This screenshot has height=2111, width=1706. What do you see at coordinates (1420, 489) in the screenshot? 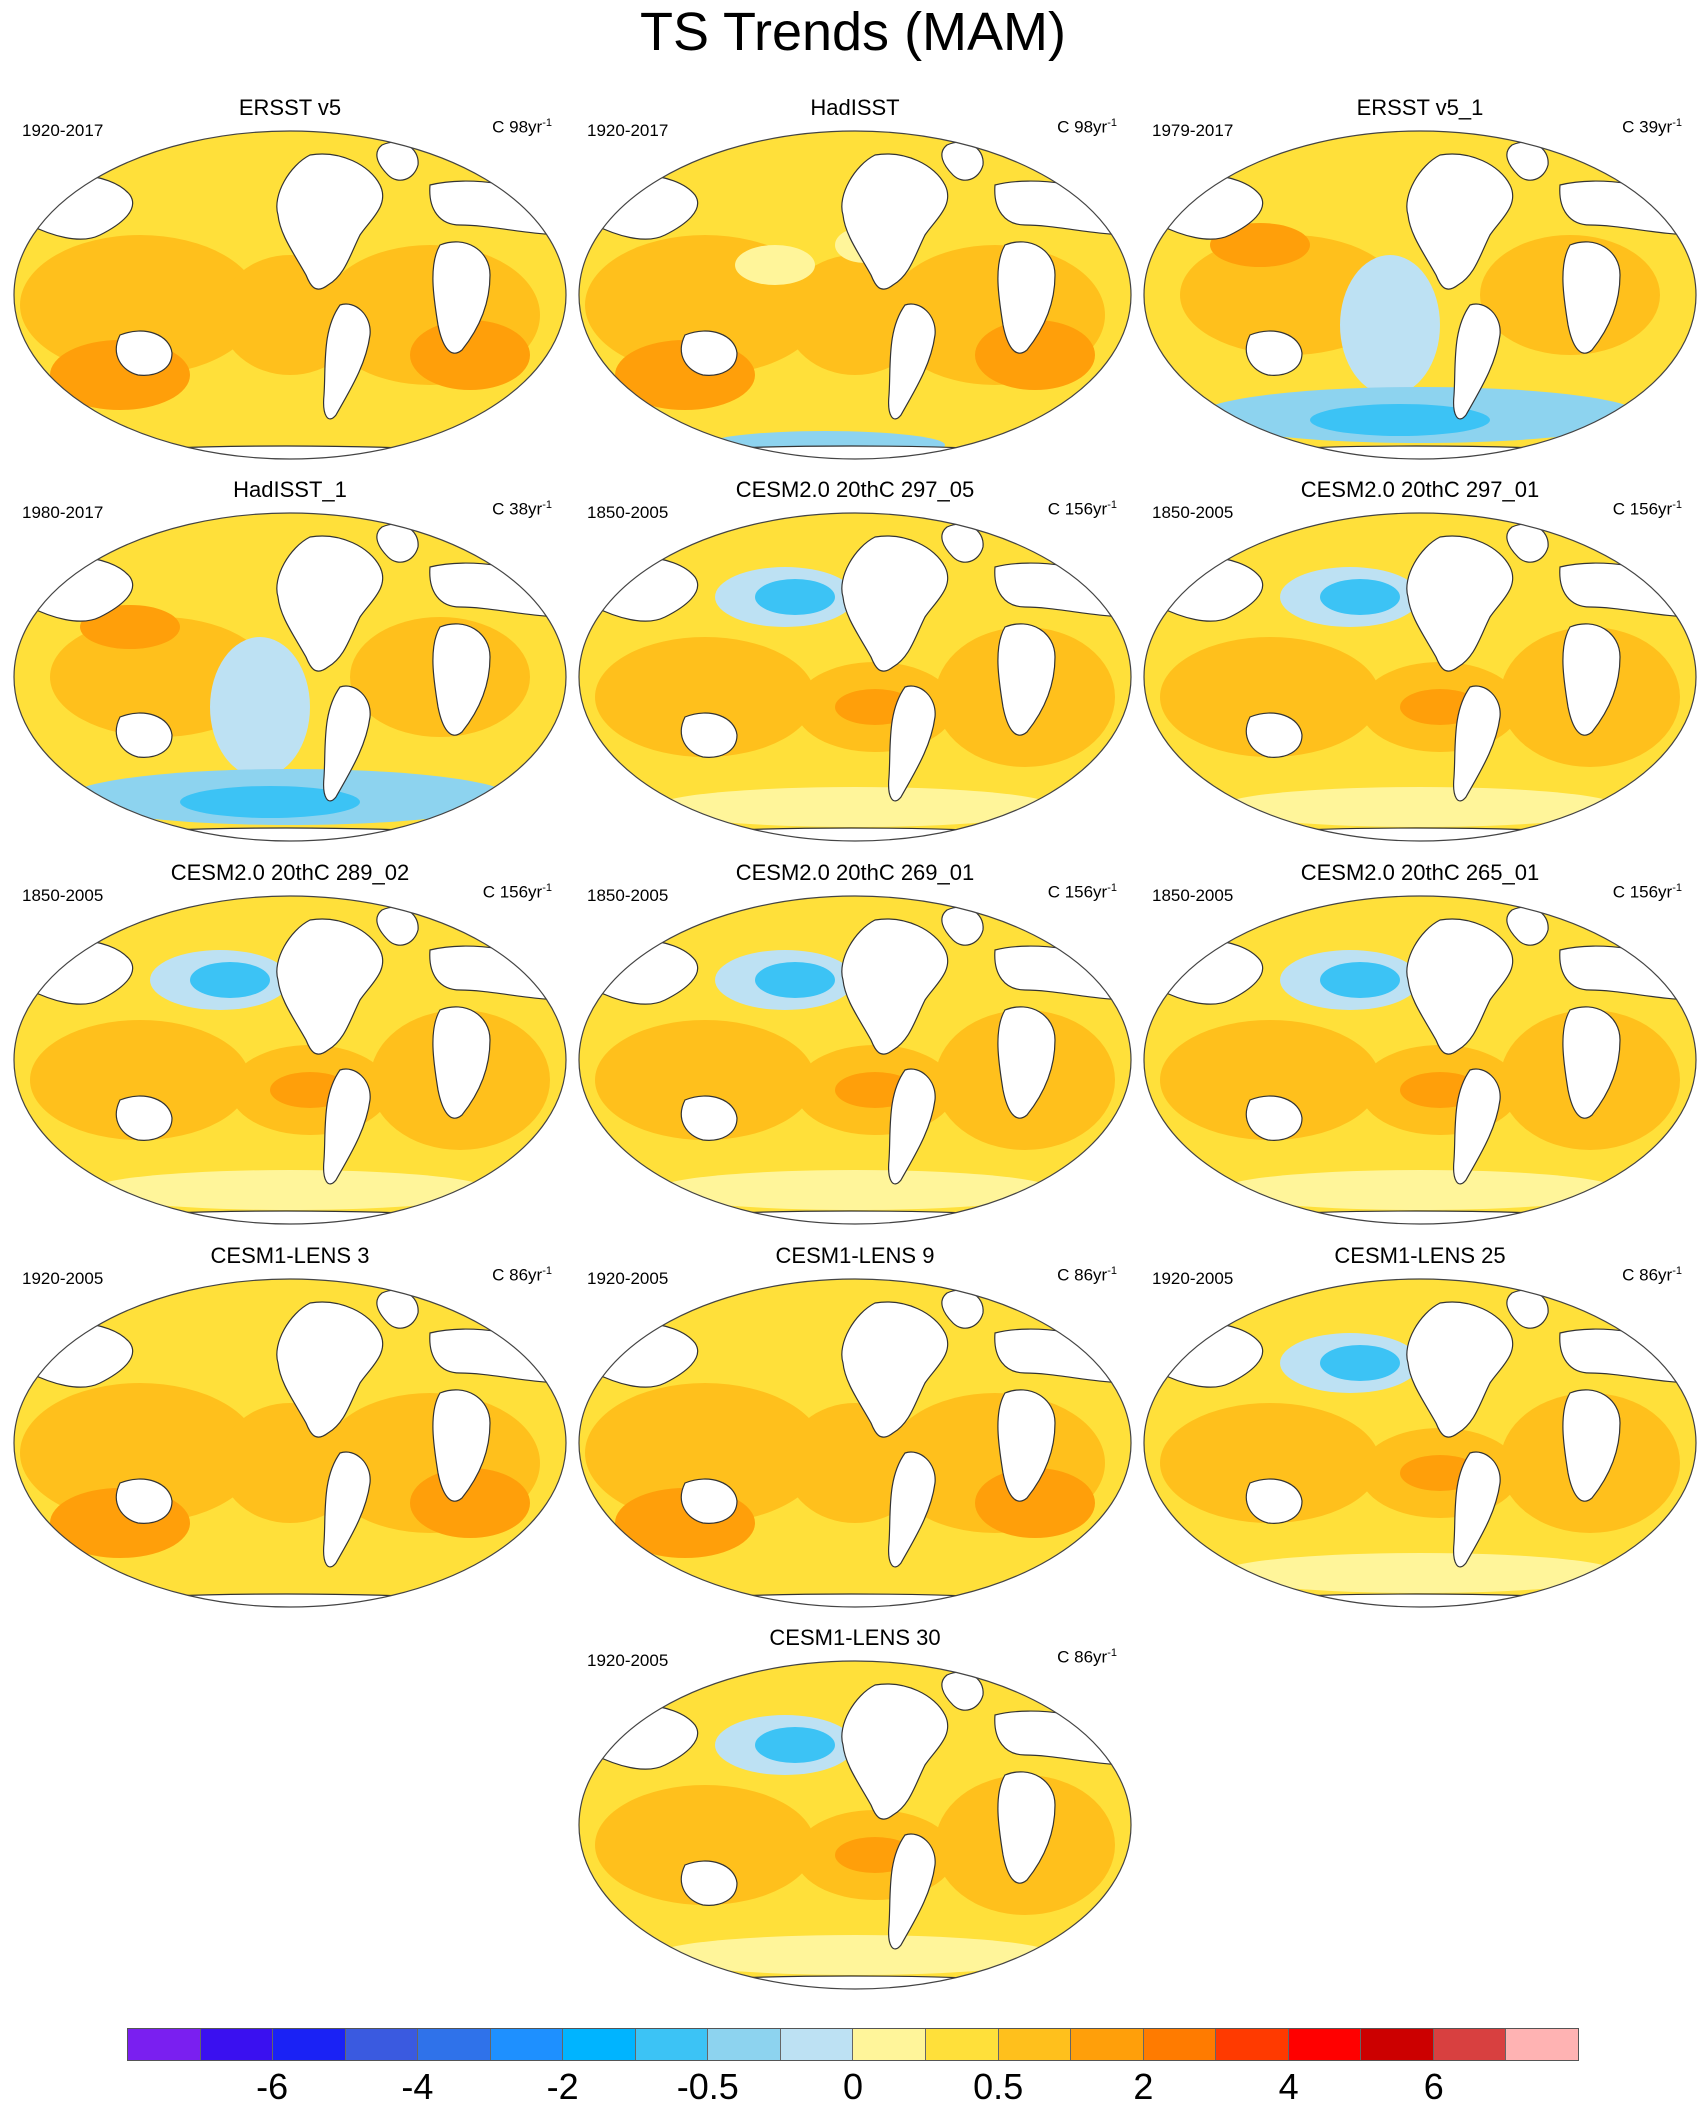
I see `panel-title: CESM2.0 20thC 297_01` at bounding box center [1420, 489].